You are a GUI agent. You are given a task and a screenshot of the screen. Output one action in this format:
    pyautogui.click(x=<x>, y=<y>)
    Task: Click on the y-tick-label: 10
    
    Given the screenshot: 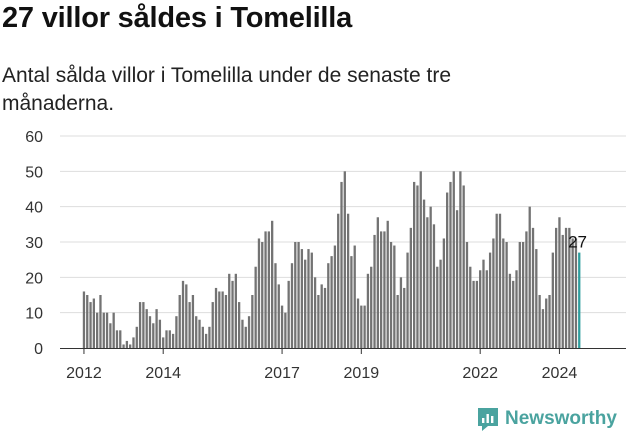 What is the action you would take?
    pyautogui.click(x=34, y=314)
    